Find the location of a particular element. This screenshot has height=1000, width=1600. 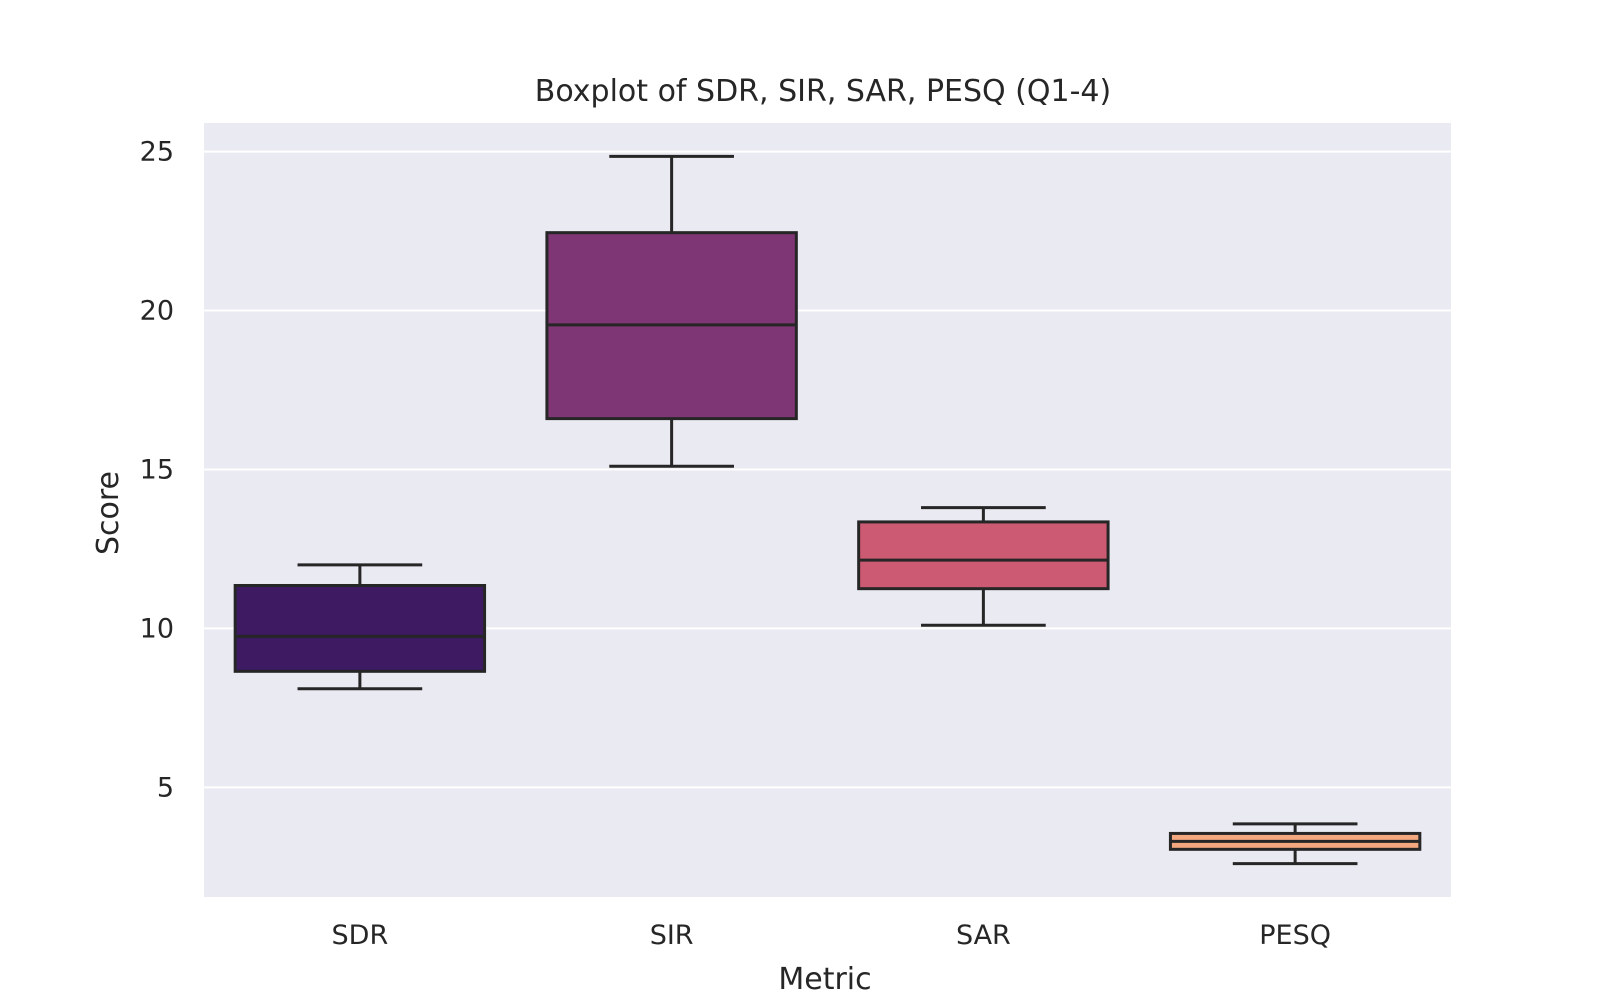

x-tick-label-sar: SAR is located at coordinates (983, 935).